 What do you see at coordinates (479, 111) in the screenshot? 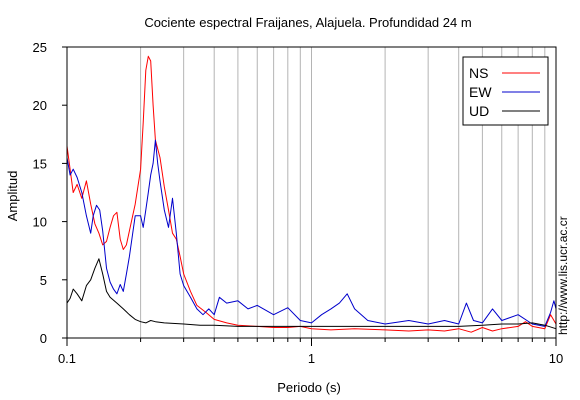
I see `legend-label-ud: UD` at bounding box center [479, 111].